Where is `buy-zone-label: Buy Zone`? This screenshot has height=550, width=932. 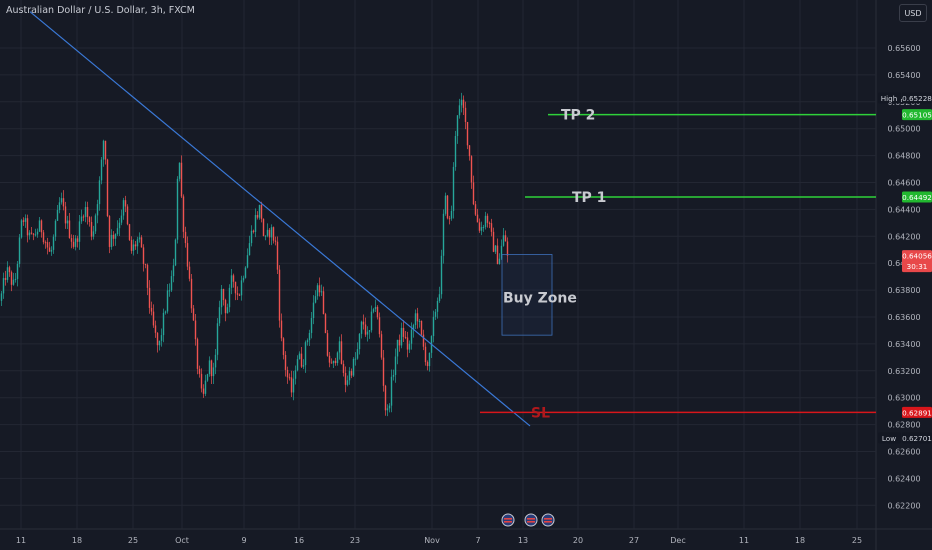 buy-zone-label: Buy Zone is located at coordinates (540, 298).